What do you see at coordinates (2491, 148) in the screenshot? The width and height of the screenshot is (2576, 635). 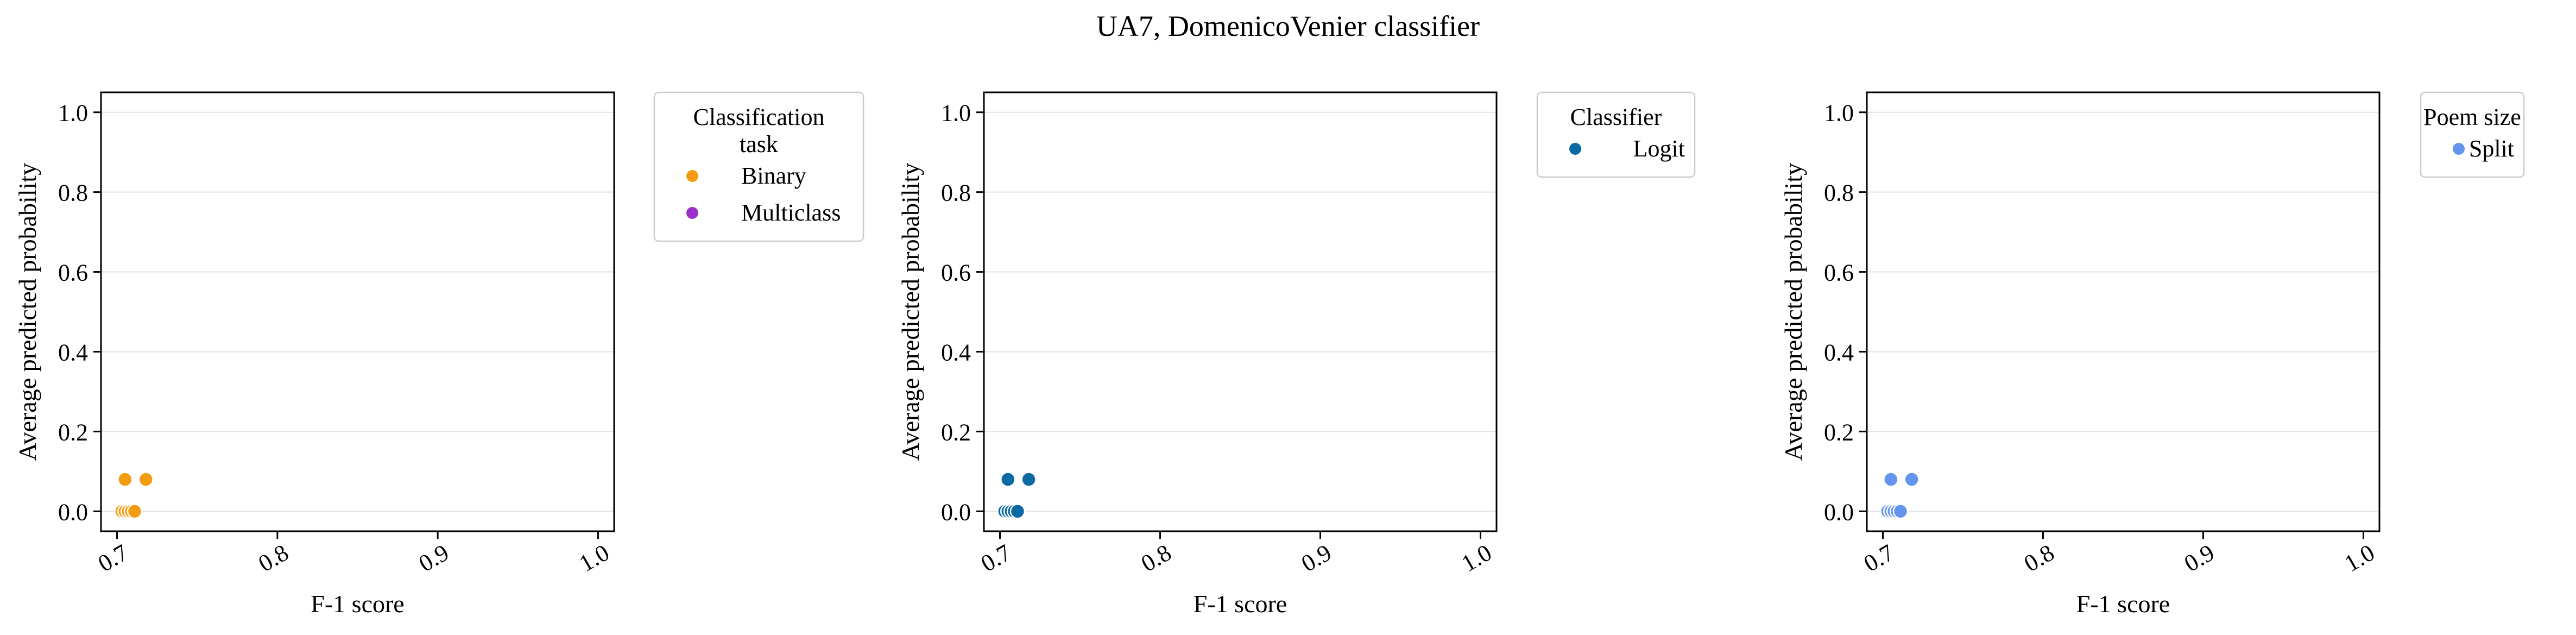 I see `legend-label: Split` at bounding box center [2491, 148].